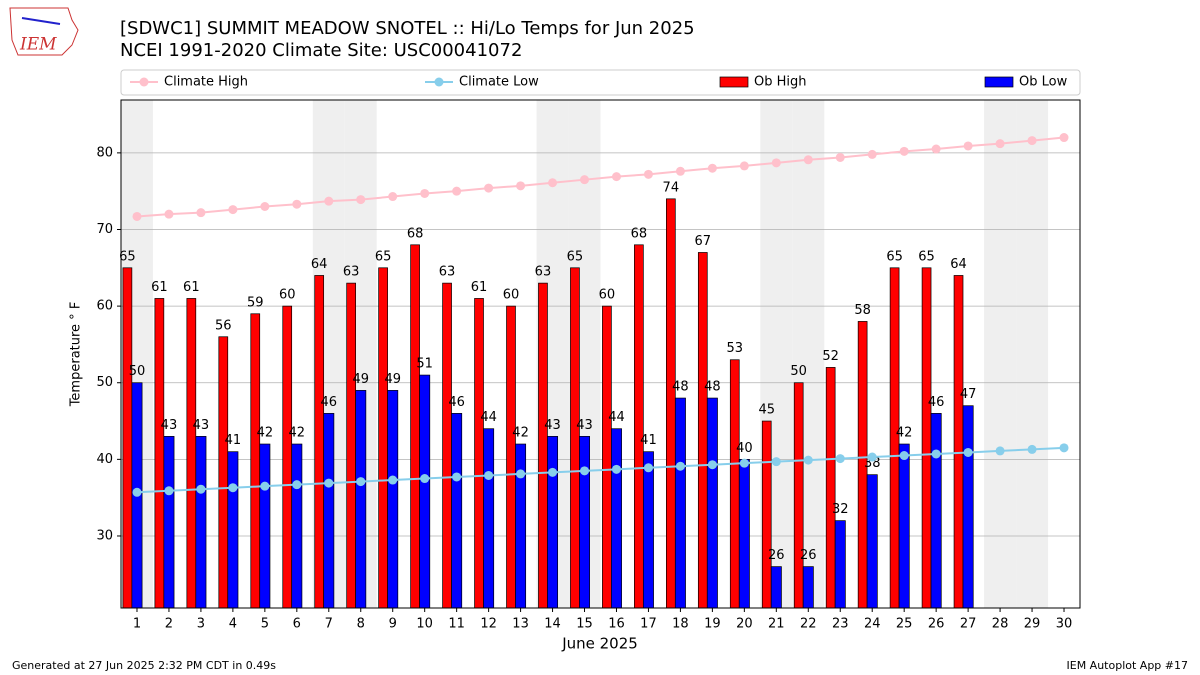 The width and height of the screenshot is (1200, 675). Describe the element at coordinates (703, 241) in the screenshot. I see `data-label: 67` at that location.